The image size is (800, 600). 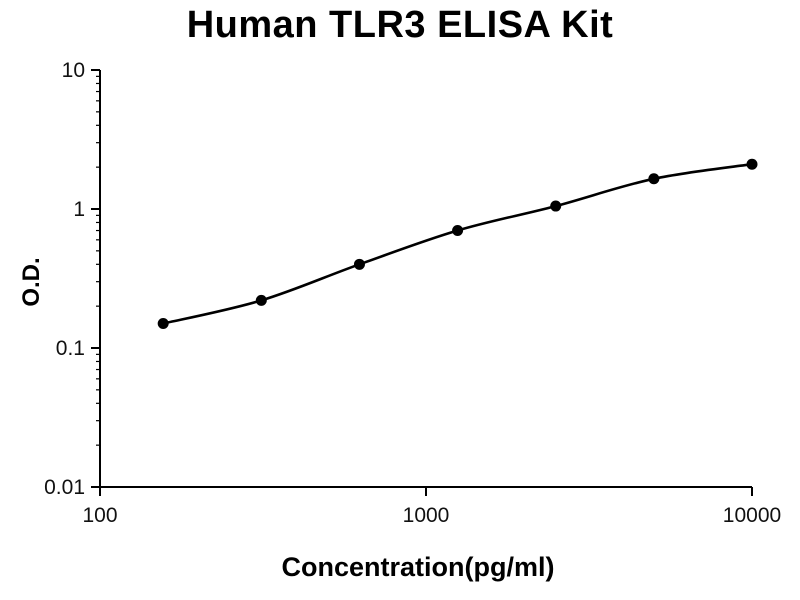 What do you see at coordinates (64, 487) in the screenshot?
I see `svg-text: 0.01` at bounding box center [64, 487].